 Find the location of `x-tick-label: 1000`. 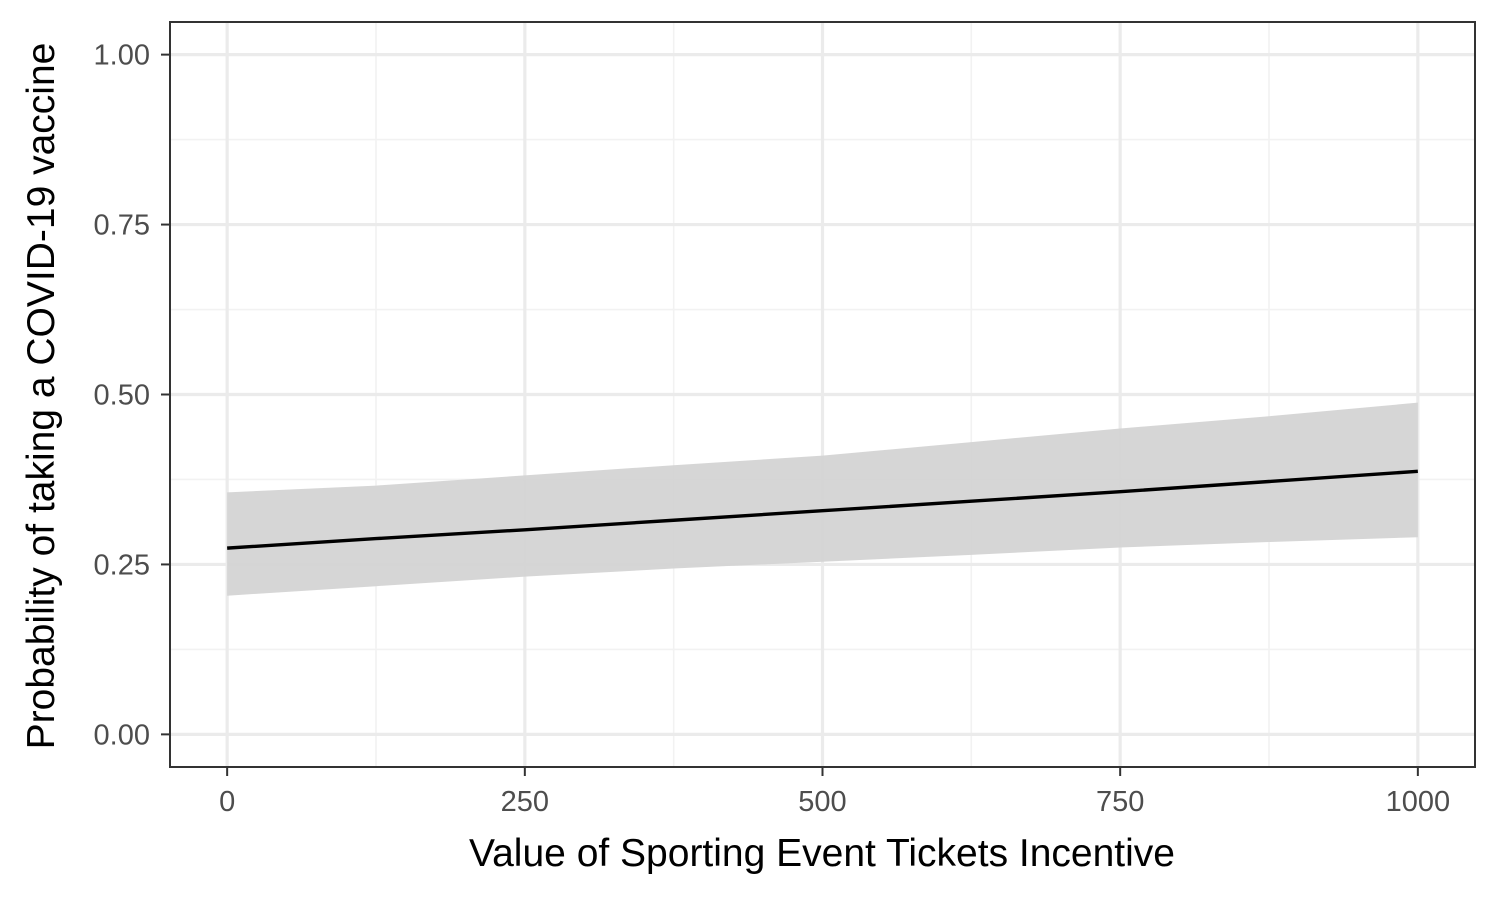

x-tick-label: 1000 is located at coordinates (1418, 802).